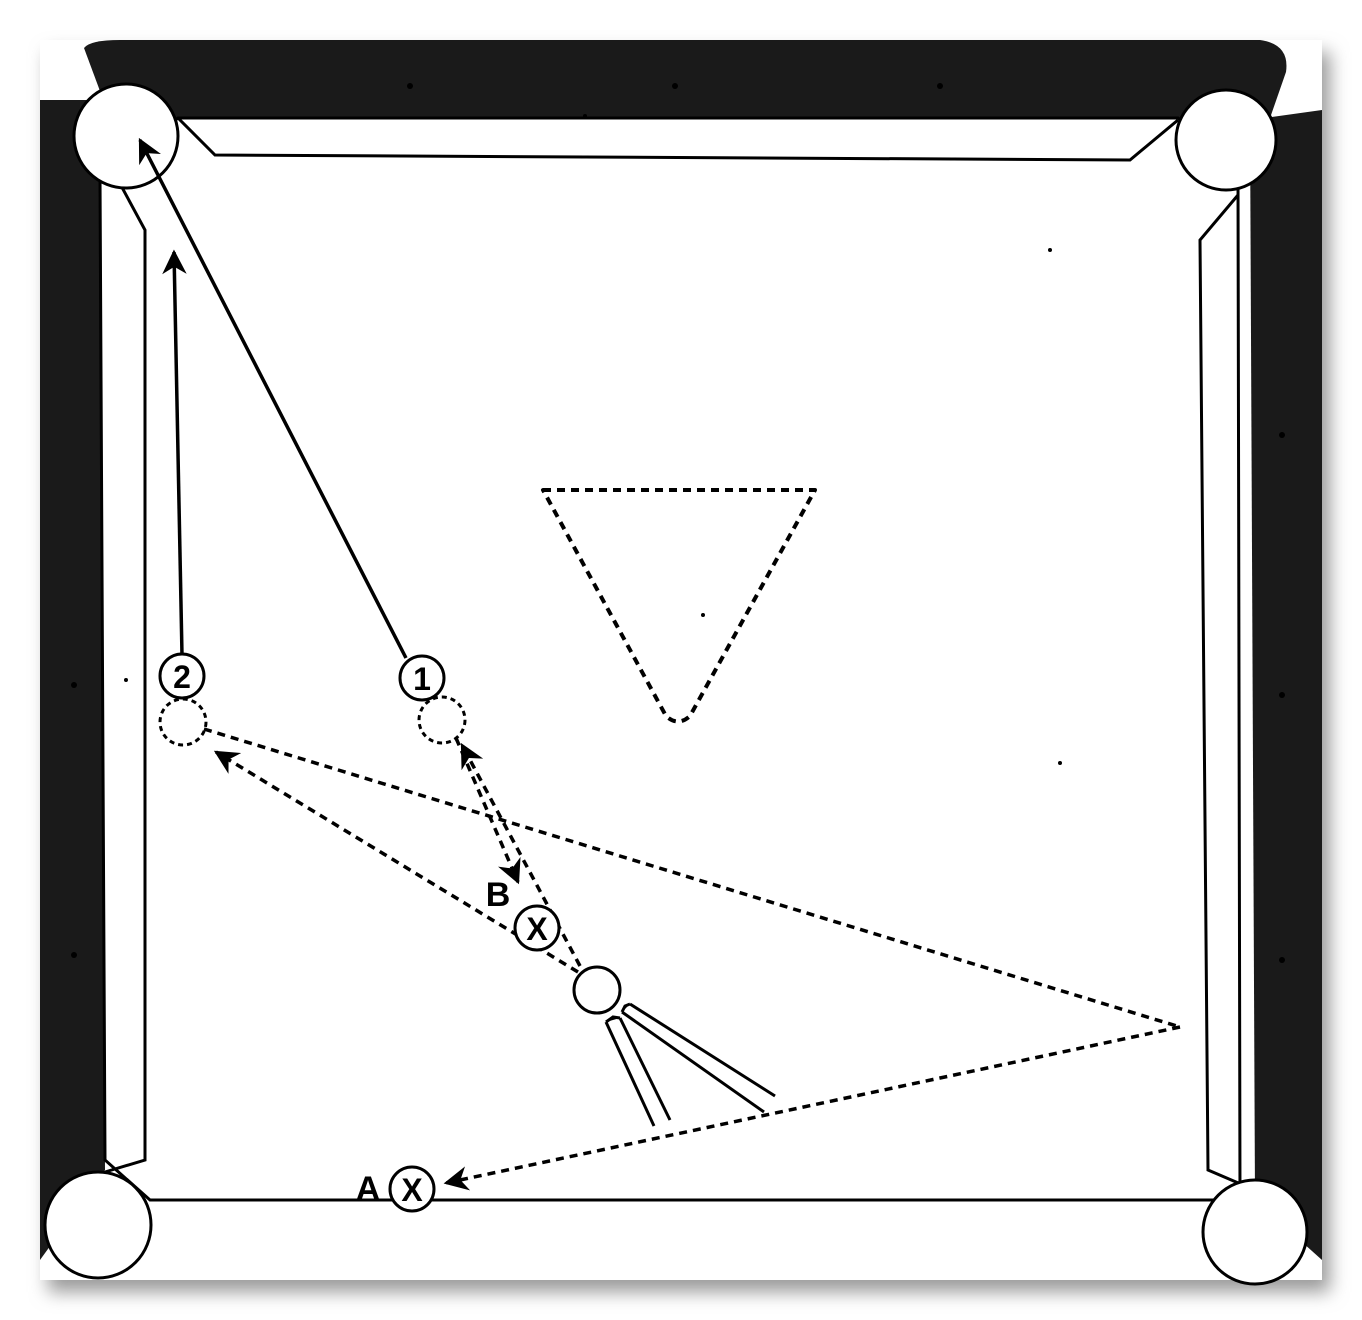 Image resolution: width=1362 pixels, height=1320 pixels. I want to click on target-b: B X, so click(523, 914).